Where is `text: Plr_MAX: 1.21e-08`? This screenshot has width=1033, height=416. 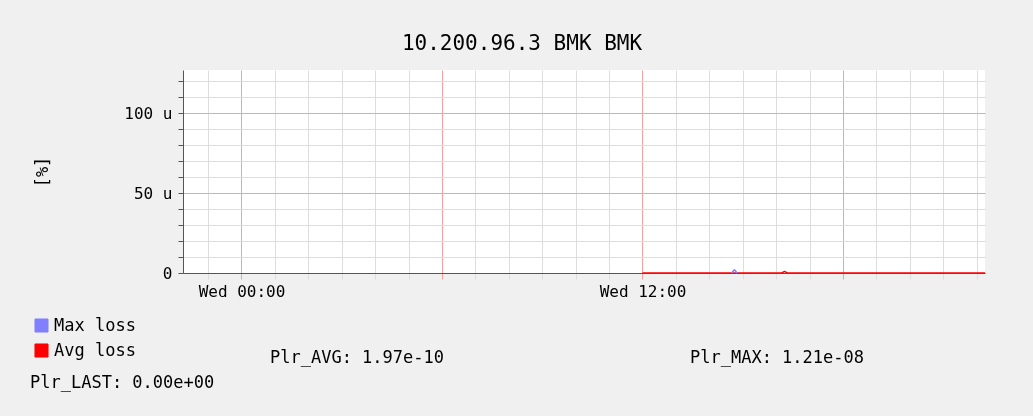
text: Plr_MAX: 1.21e-08 is located at coordinates (777, 357).